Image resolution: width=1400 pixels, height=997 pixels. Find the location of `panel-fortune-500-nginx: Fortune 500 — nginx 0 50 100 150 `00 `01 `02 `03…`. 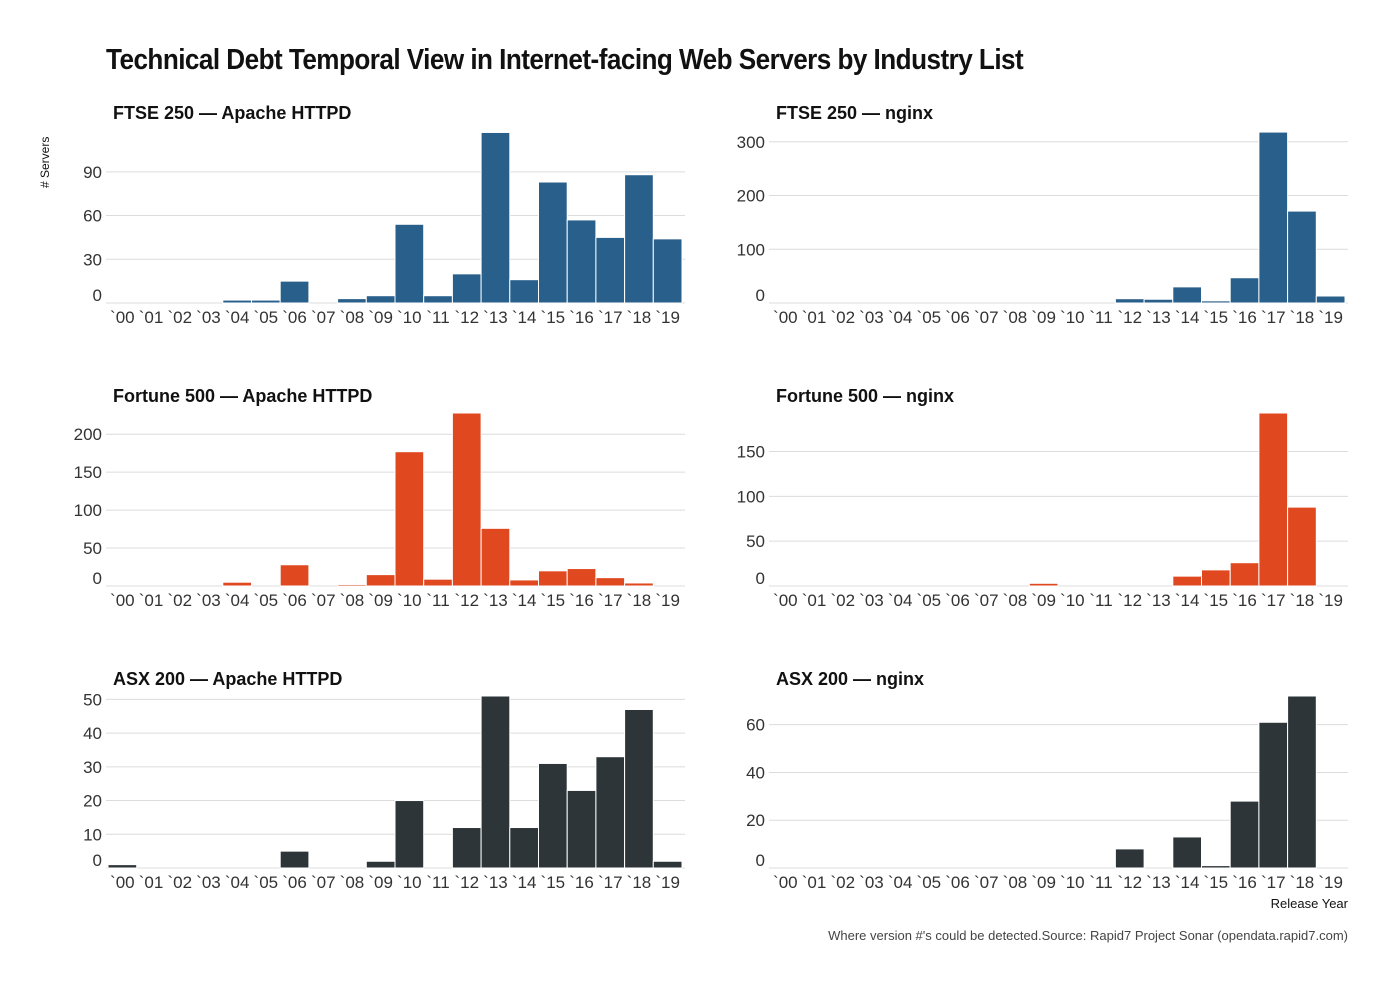

panel-fortune-500-nginx: Fortune 500 — nginx 0 50 100 150 `00 `01 `02 `03… is located at coordinates (1042, 498).